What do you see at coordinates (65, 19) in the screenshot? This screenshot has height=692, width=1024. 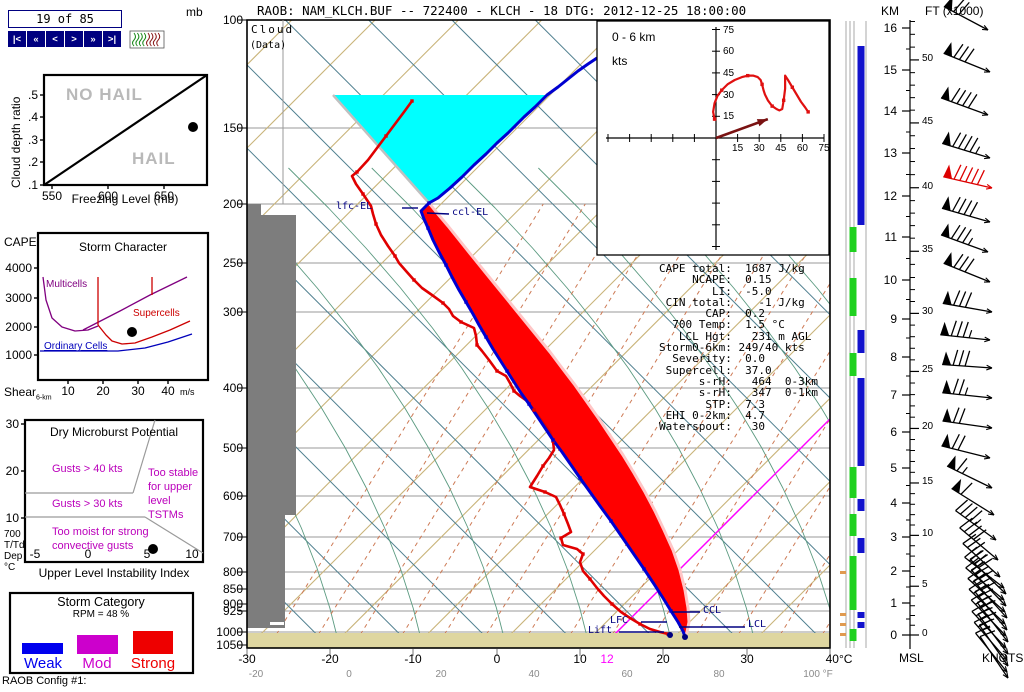 I see `sounding-counter: 19 of 85` at bounding box center [65, 19].